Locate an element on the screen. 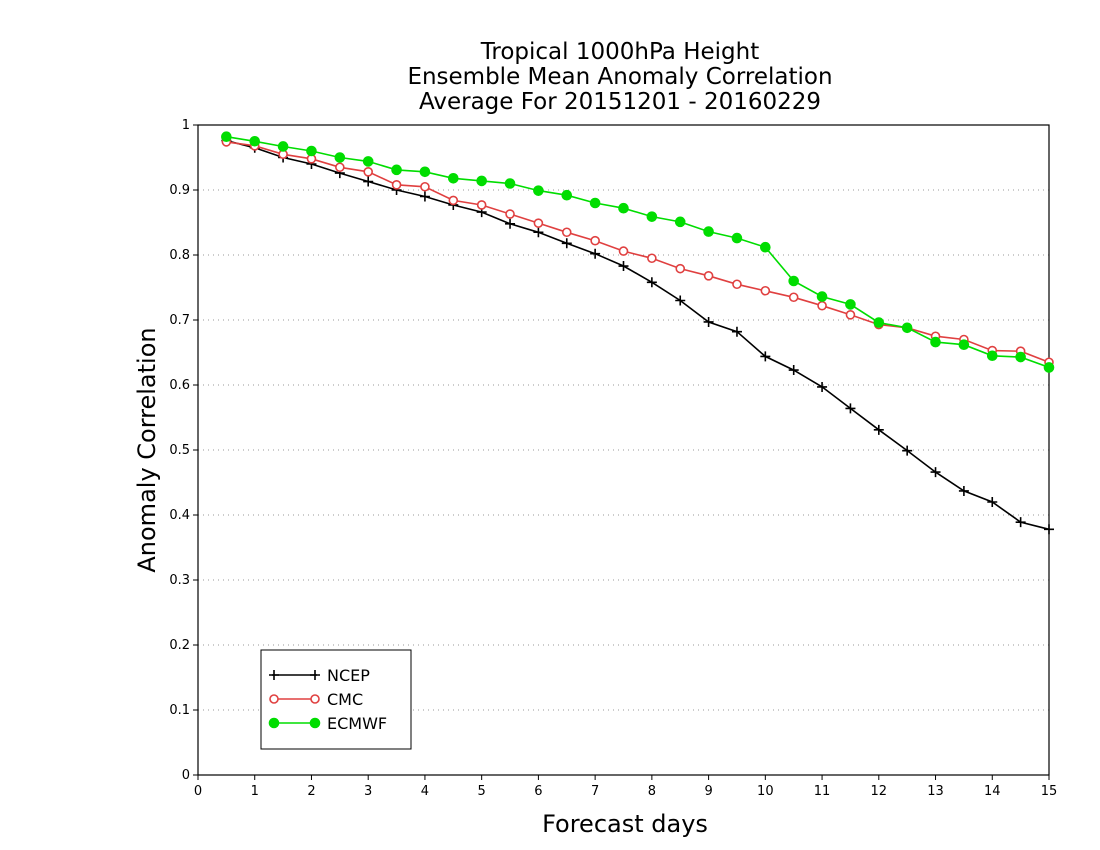  legend-item-ecmwf: ECMWF is located at coordinates (327, 723).